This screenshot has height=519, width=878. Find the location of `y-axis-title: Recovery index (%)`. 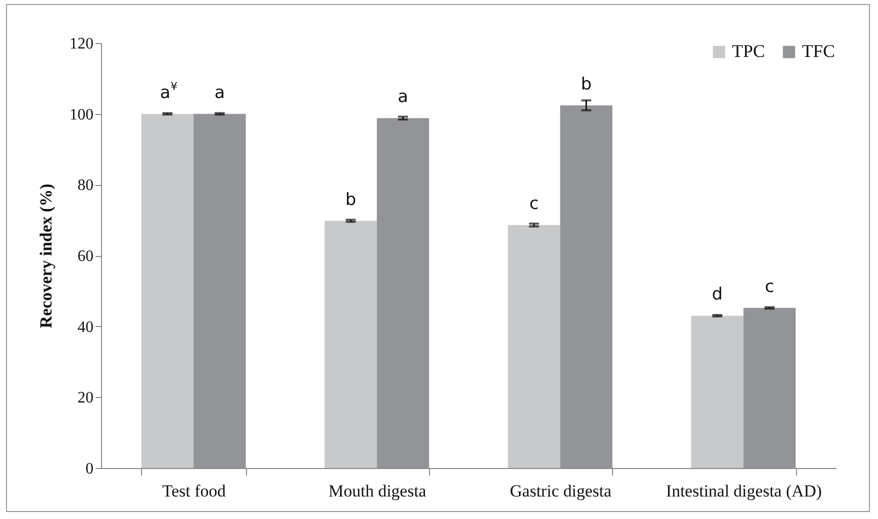

y-axis-title: Recovery index (%) is located at coordinates (46, 256).